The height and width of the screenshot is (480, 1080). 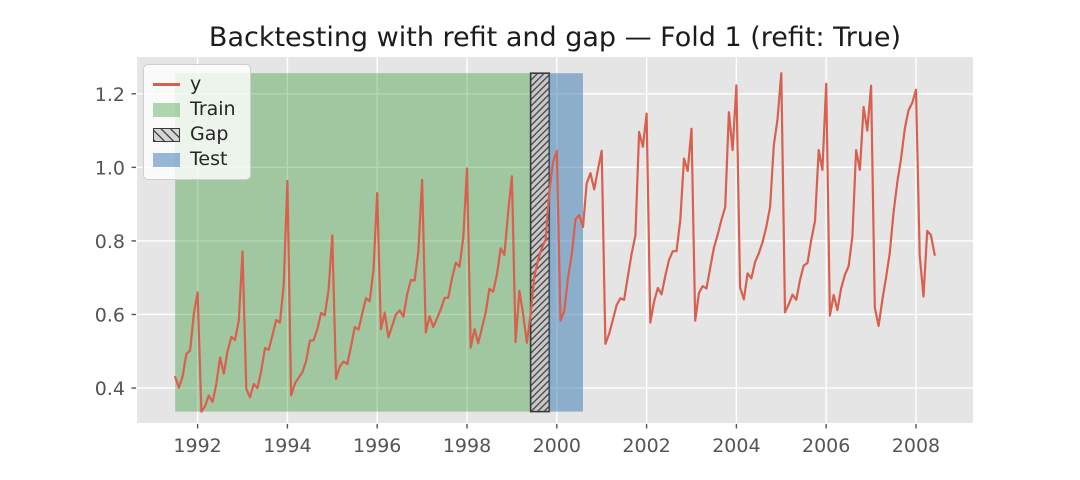 I want to click on tick-label-x-1998: 1998, so click(x=467, y=446).